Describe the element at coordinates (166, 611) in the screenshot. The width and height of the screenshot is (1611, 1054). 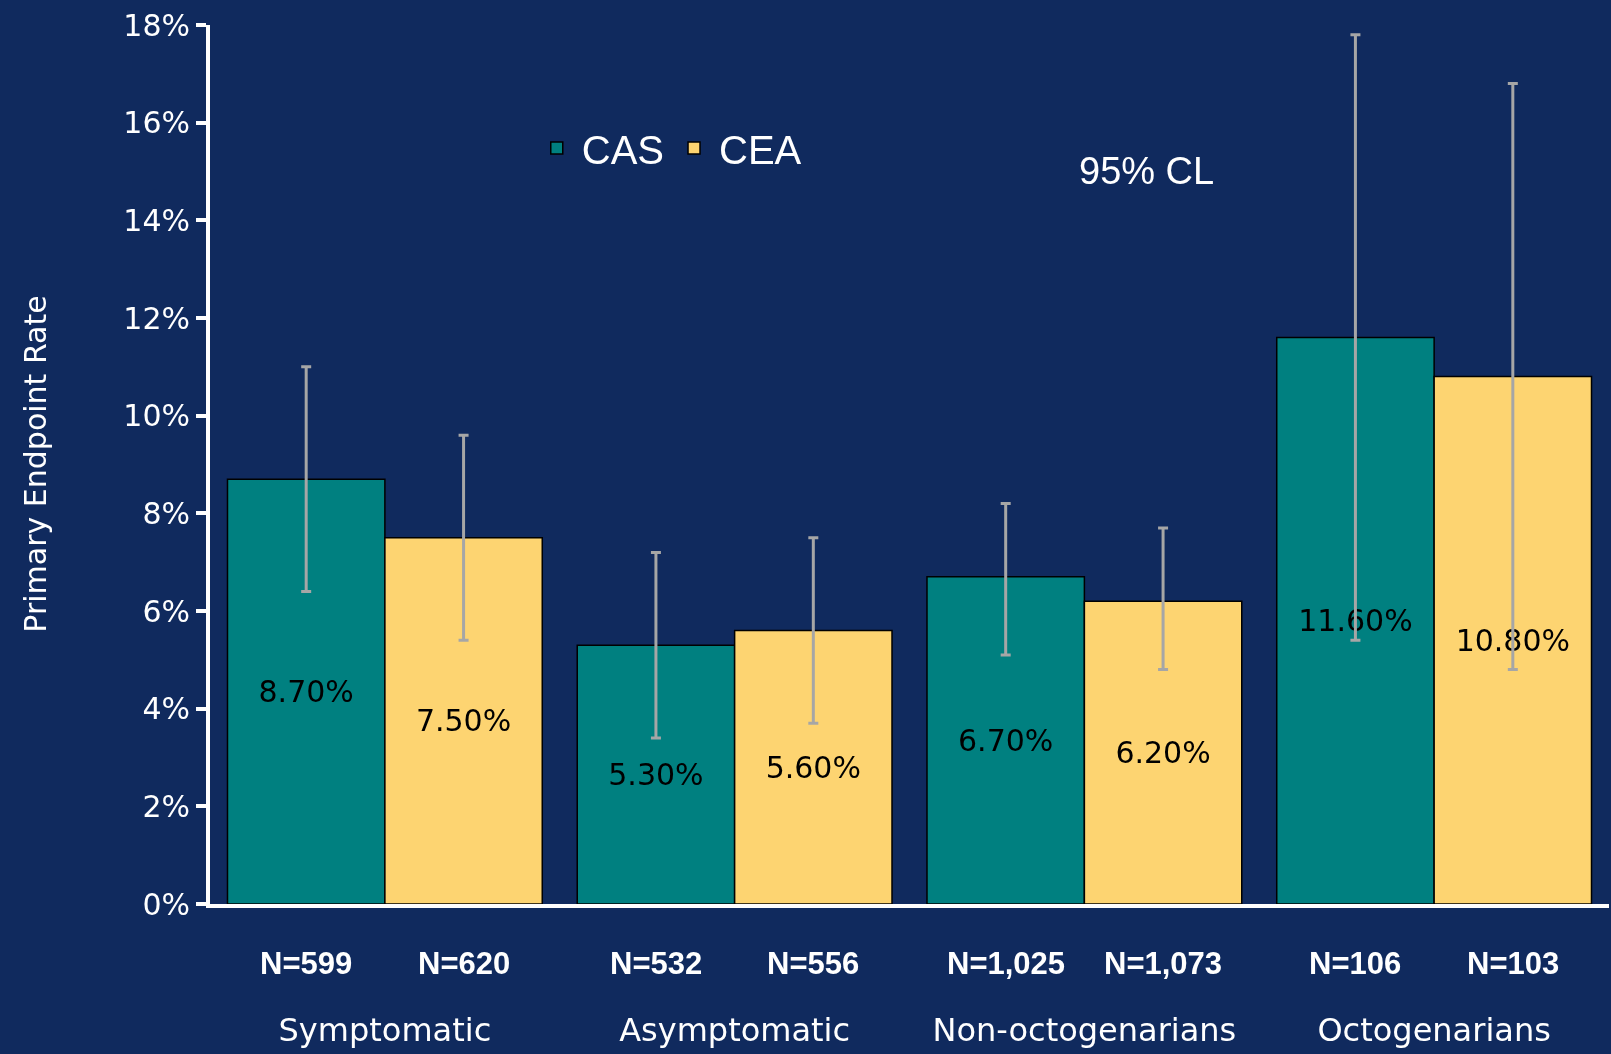
I see `y-tick-label: 6%` at that location.